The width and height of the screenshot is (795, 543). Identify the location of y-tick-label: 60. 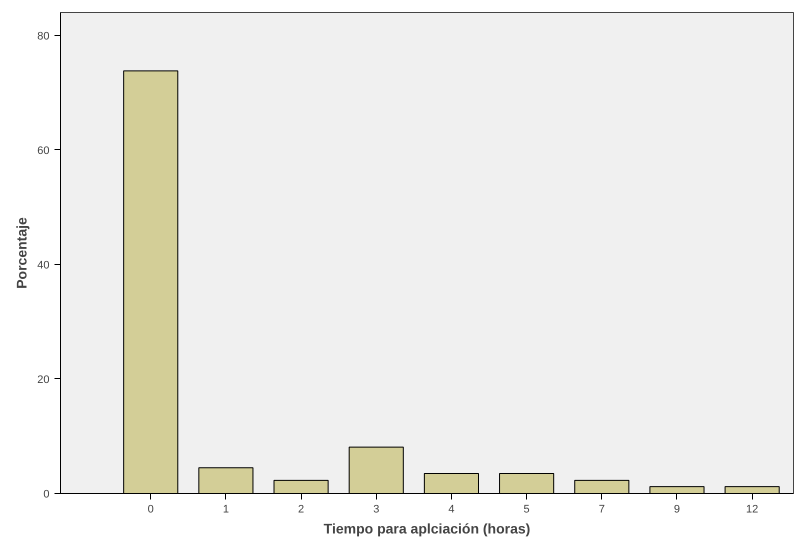
(43, 150).